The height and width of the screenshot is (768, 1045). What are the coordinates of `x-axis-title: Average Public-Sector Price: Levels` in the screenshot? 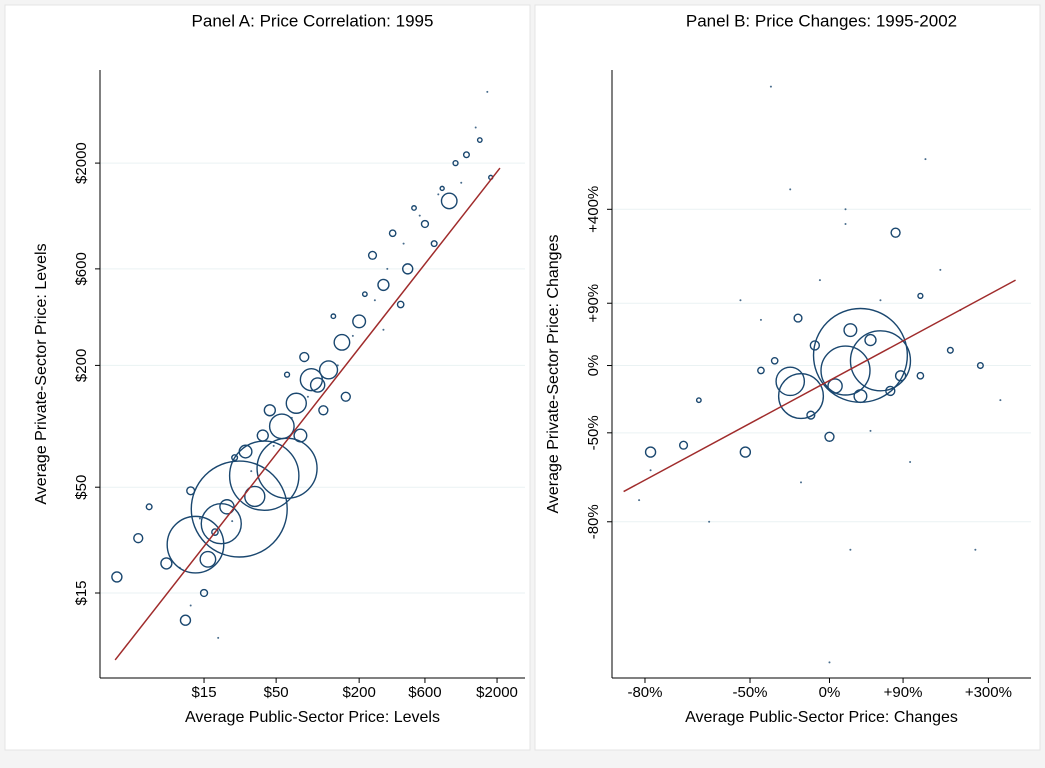 It's located at (312, 717).